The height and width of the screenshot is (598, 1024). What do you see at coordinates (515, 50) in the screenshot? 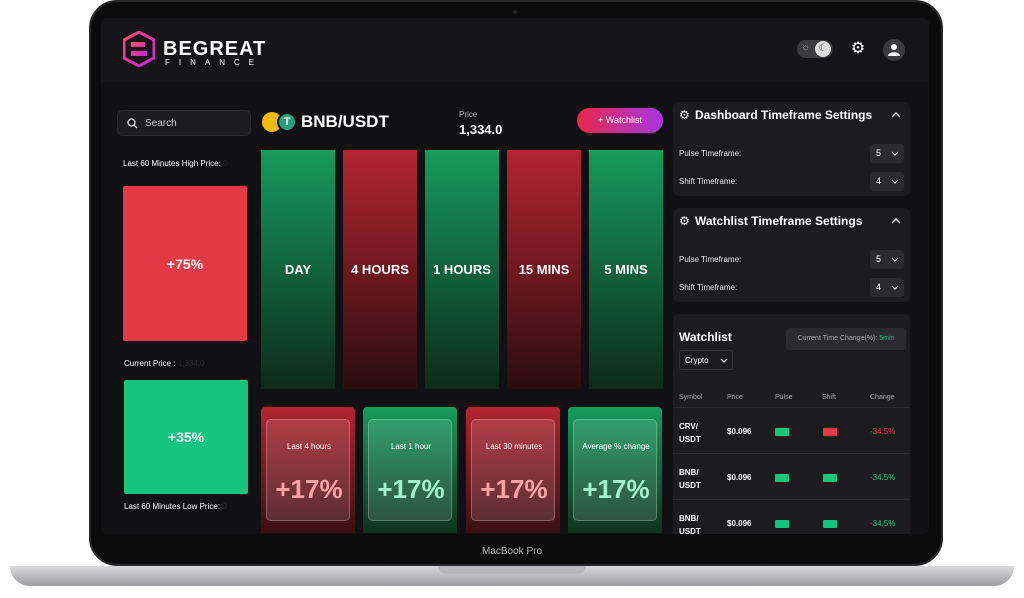
I see `top-bar: BEGREAT FINANCE ☼ ☾ ⚙` at bounding box center [515, 50].